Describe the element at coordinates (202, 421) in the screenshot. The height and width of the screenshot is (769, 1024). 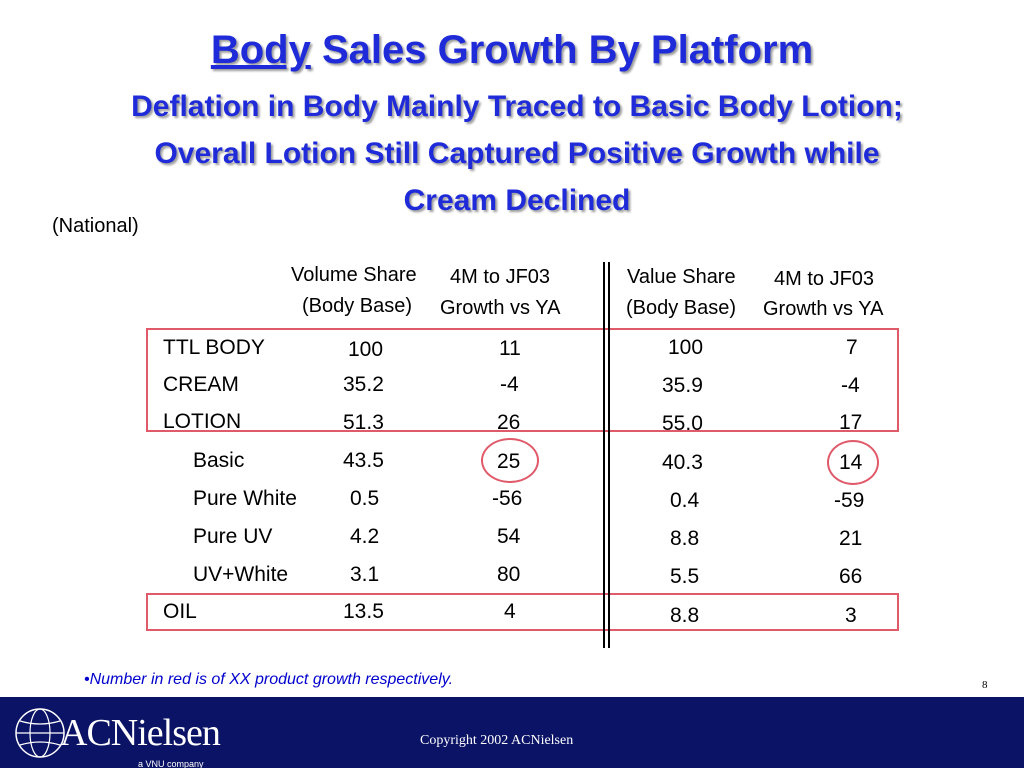
I see `row-label: LOTION` at that location.